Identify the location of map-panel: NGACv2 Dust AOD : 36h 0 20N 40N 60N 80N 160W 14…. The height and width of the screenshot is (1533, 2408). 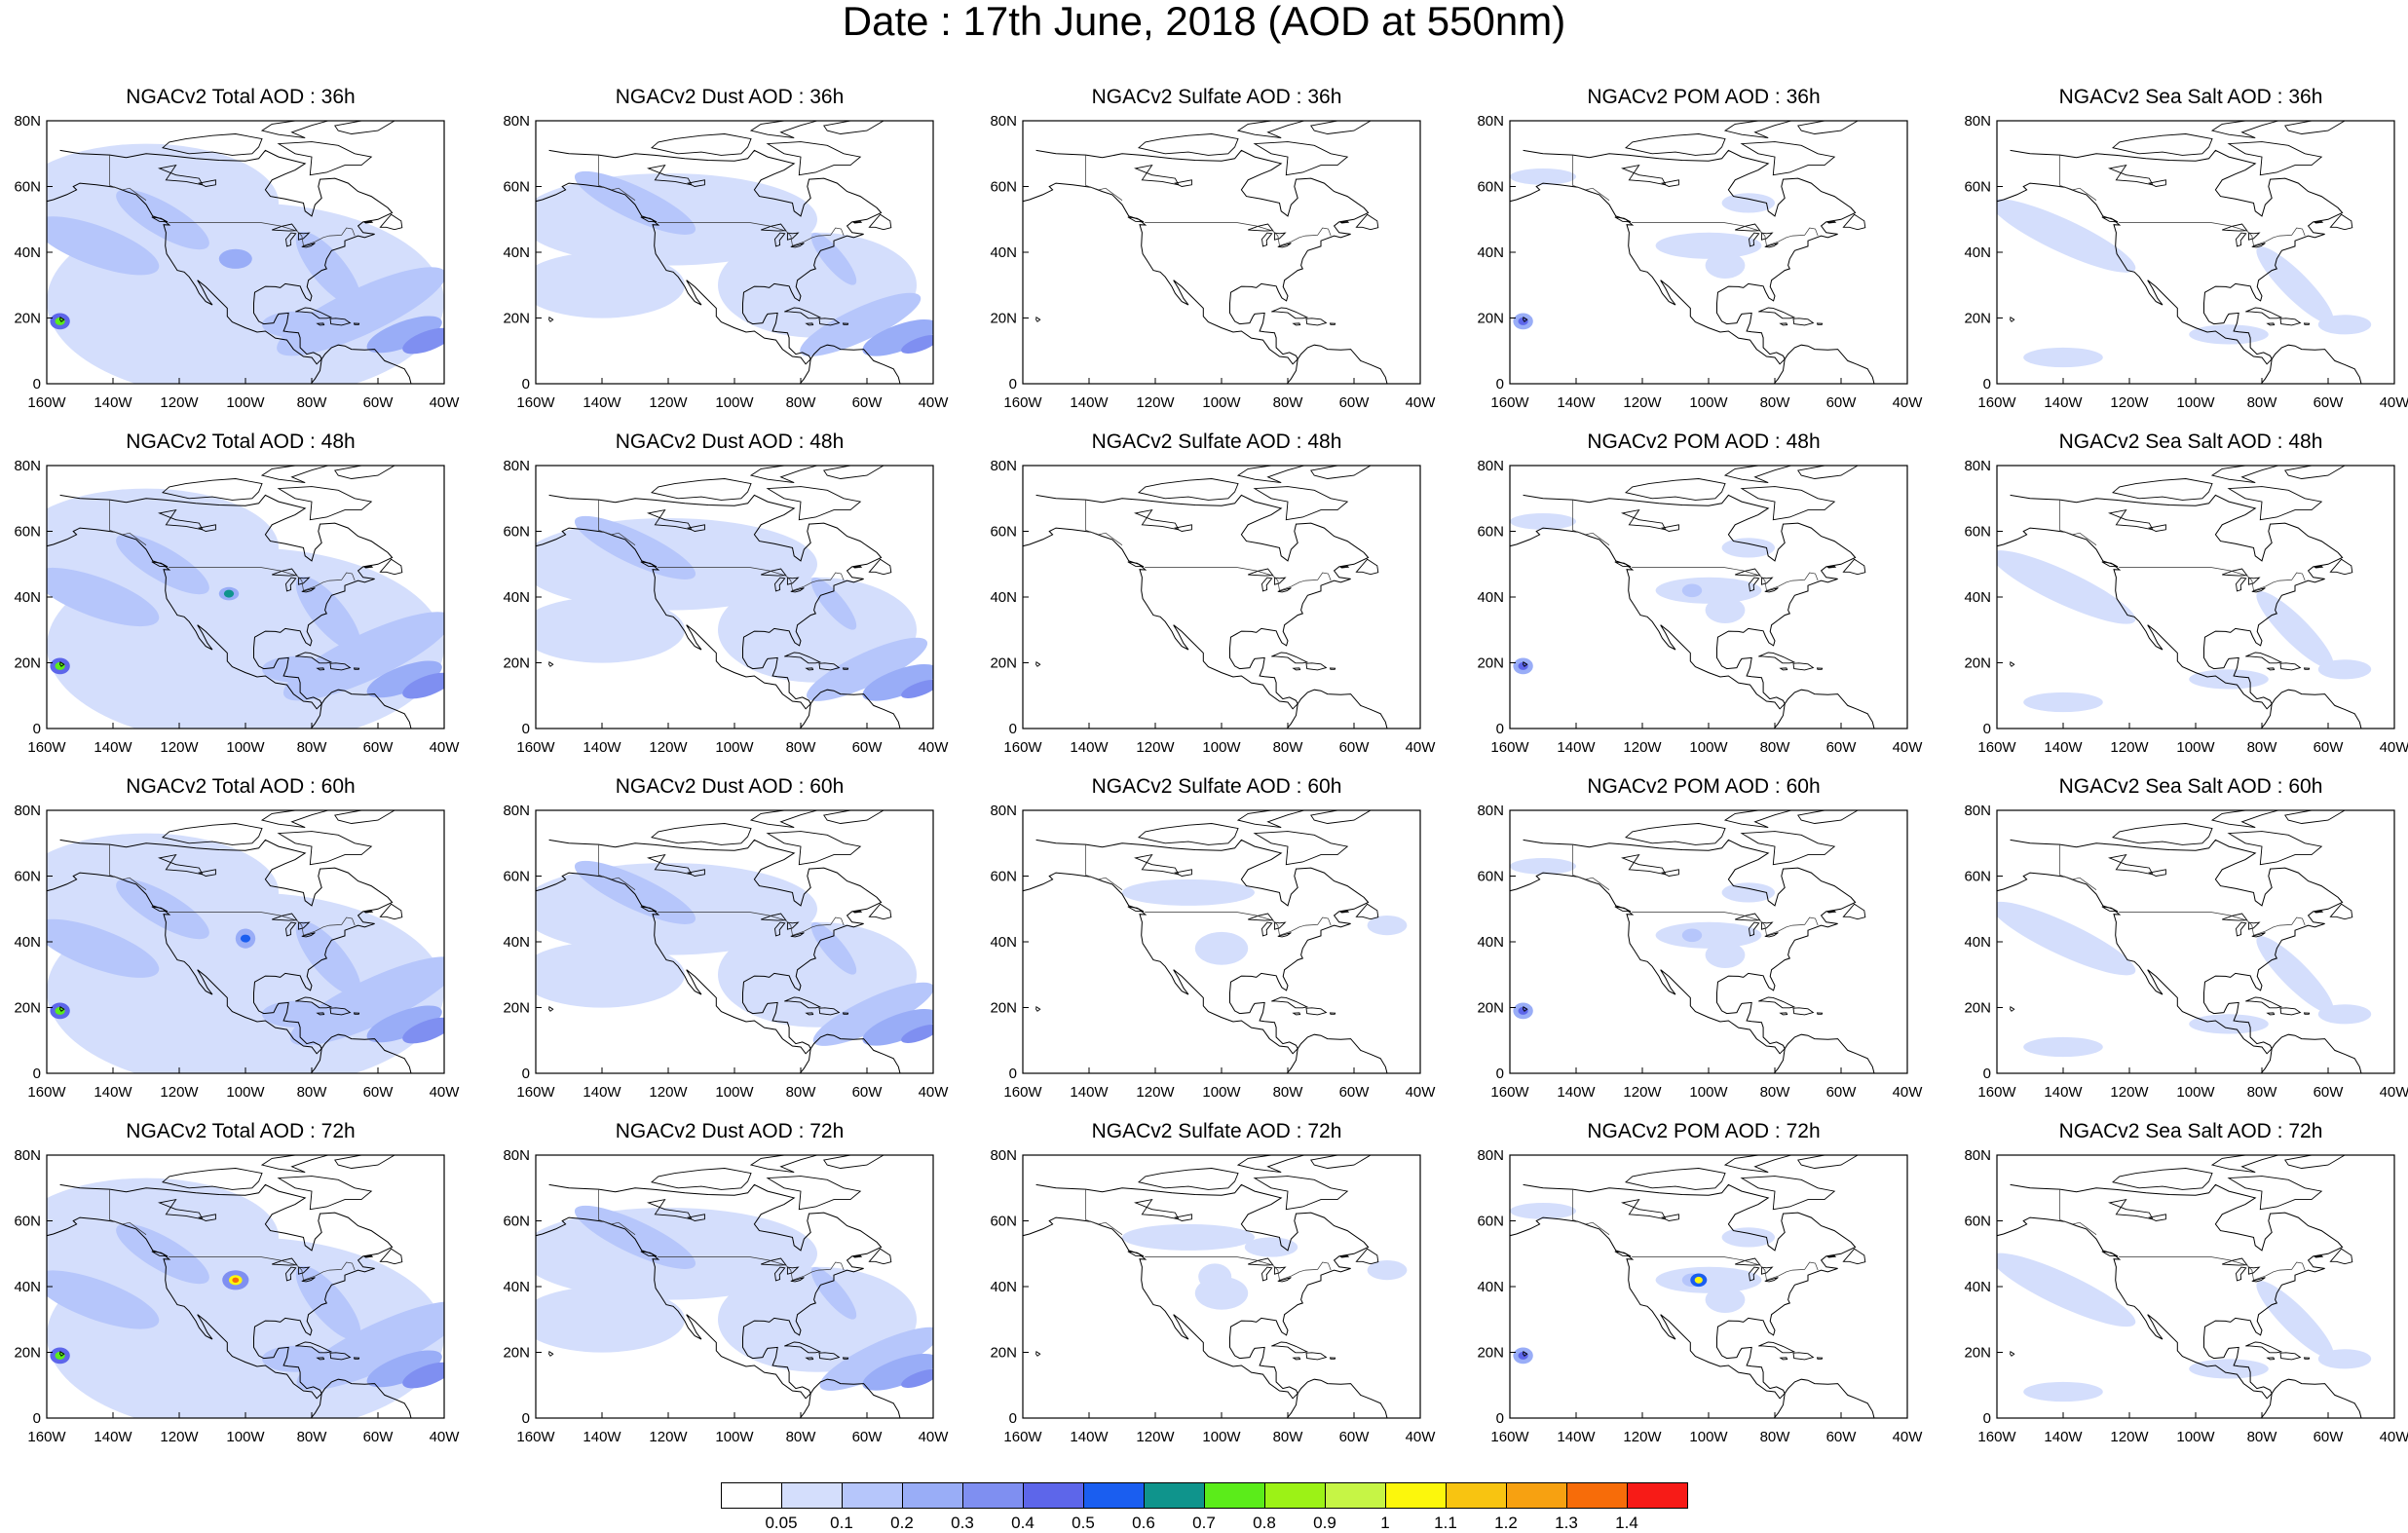
(729, 258).